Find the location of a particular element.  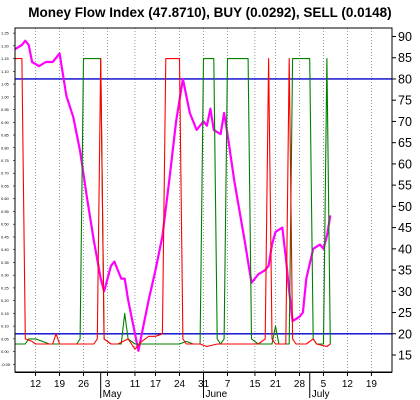

left-tick-label-0.15: 0.15 is located at coordinates (5, 313).